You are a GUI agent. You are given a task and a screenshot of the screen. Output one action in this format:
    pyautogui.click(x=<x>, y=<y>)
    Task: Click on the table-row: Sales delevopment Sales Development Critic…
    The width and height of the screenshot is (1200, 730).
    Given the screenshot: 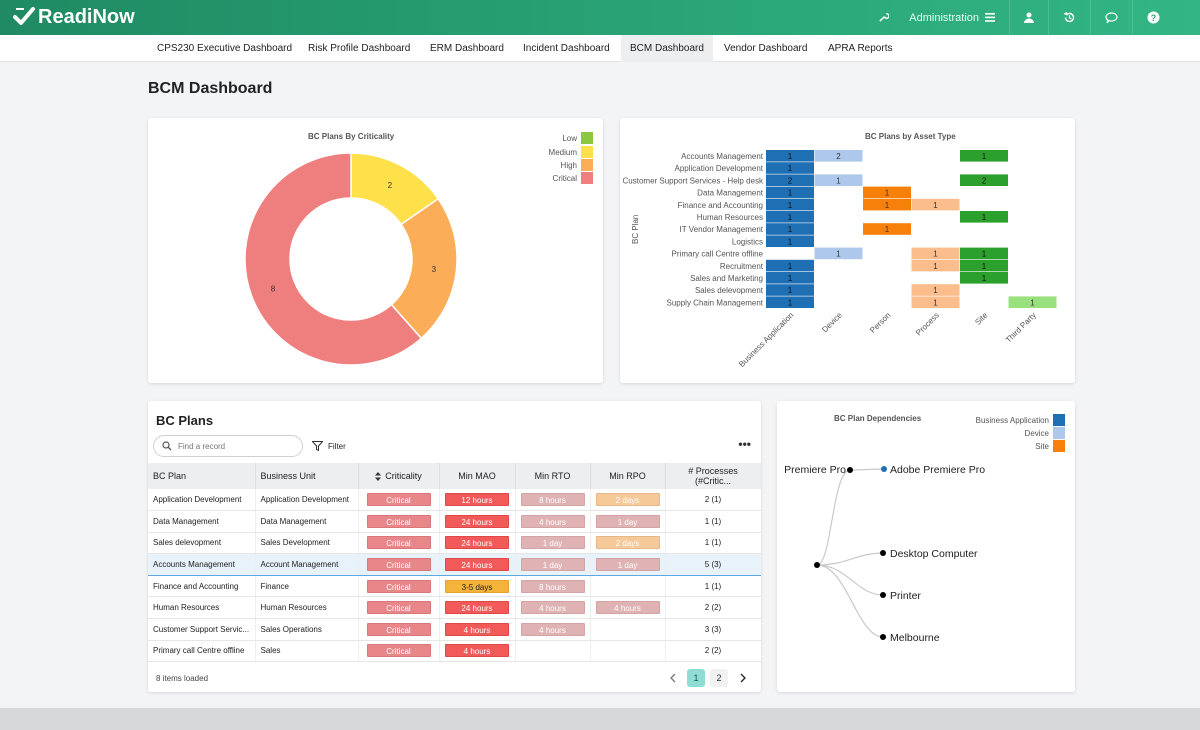 What is the action you would take?
    pyautogui.click(x=454, y=543)
    